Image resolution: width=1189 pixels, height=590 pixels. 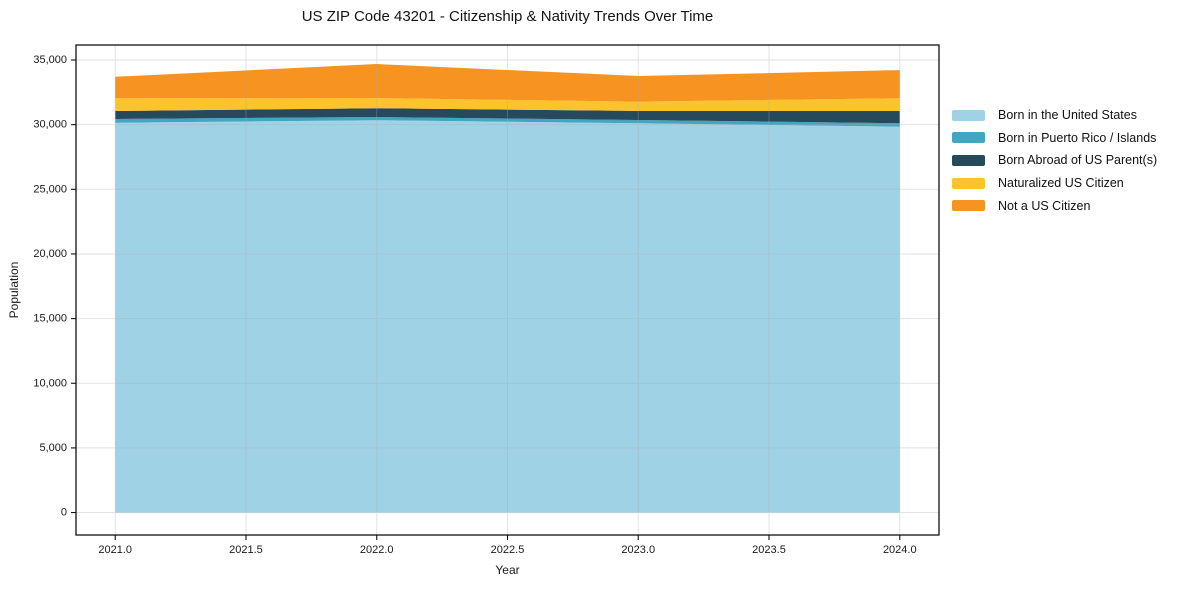 I want to click on y-tick-label: 0, so click(x=64, y=513).